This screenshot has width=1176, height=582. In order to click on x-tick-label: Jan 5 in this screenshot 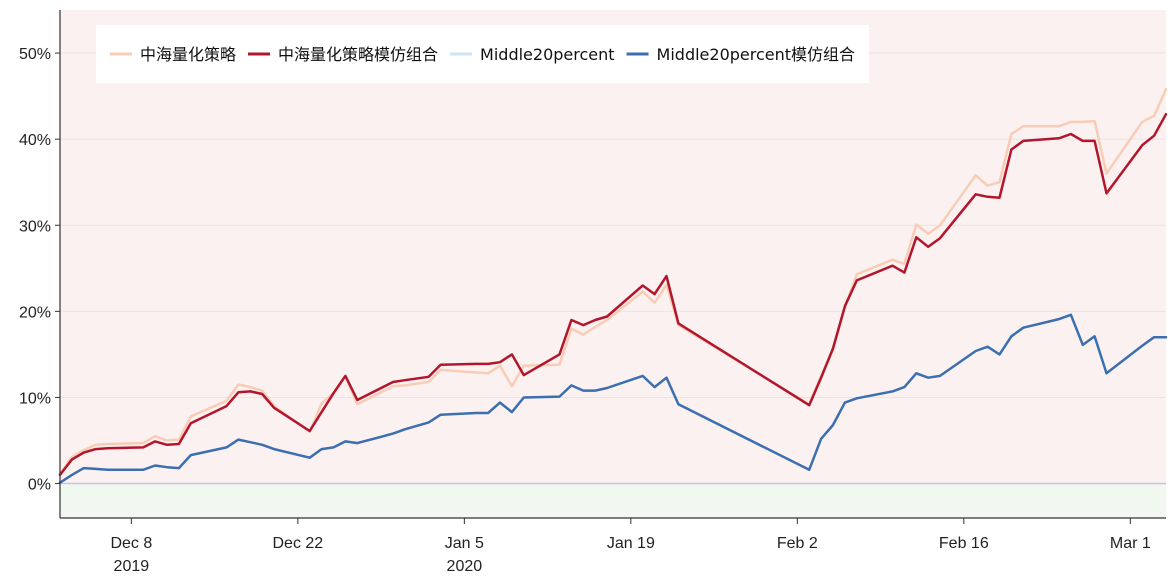, I will do `click(464, 543)`.